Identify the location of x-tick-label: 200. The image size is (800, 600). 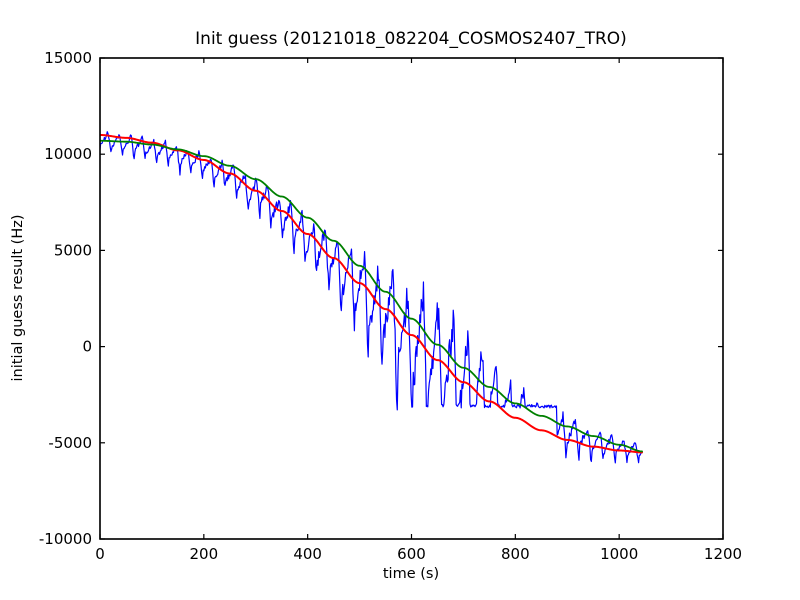
(204, 554).